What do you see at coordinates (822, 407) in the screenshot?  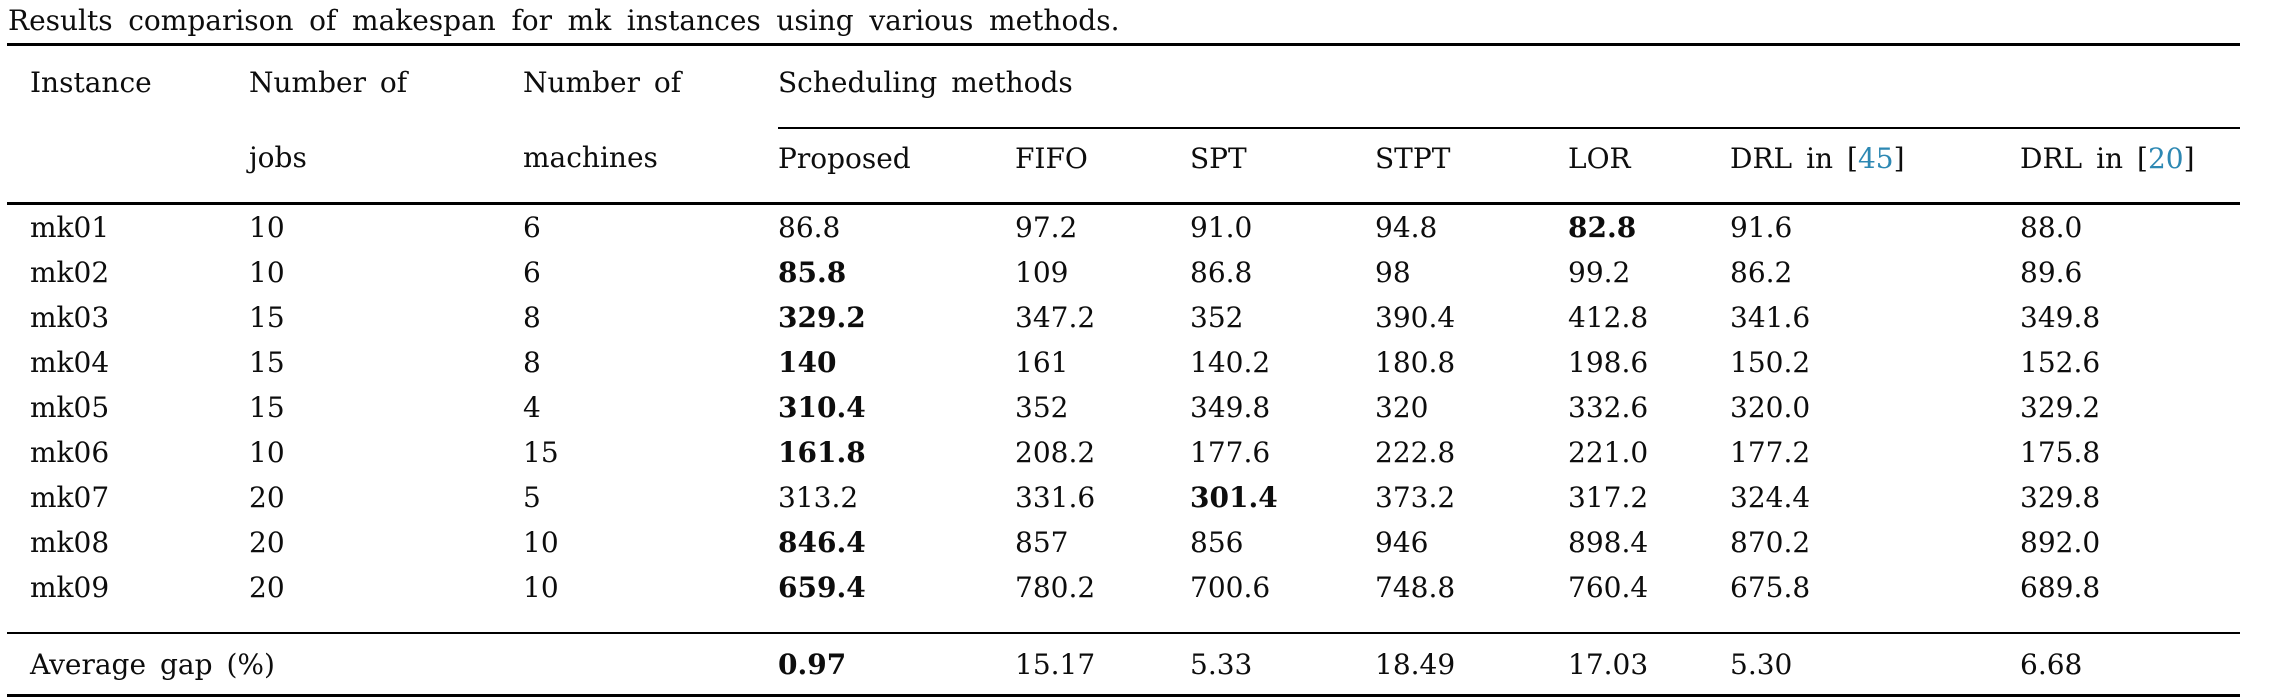 I see `makespan-value-cell: 310.4` at bounding box center [822, 407].